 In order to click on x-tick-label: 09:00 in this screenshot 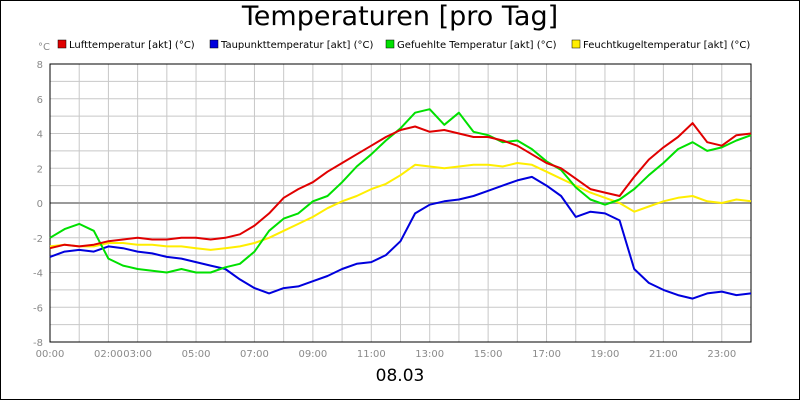, I will do `click(312, 354)`.